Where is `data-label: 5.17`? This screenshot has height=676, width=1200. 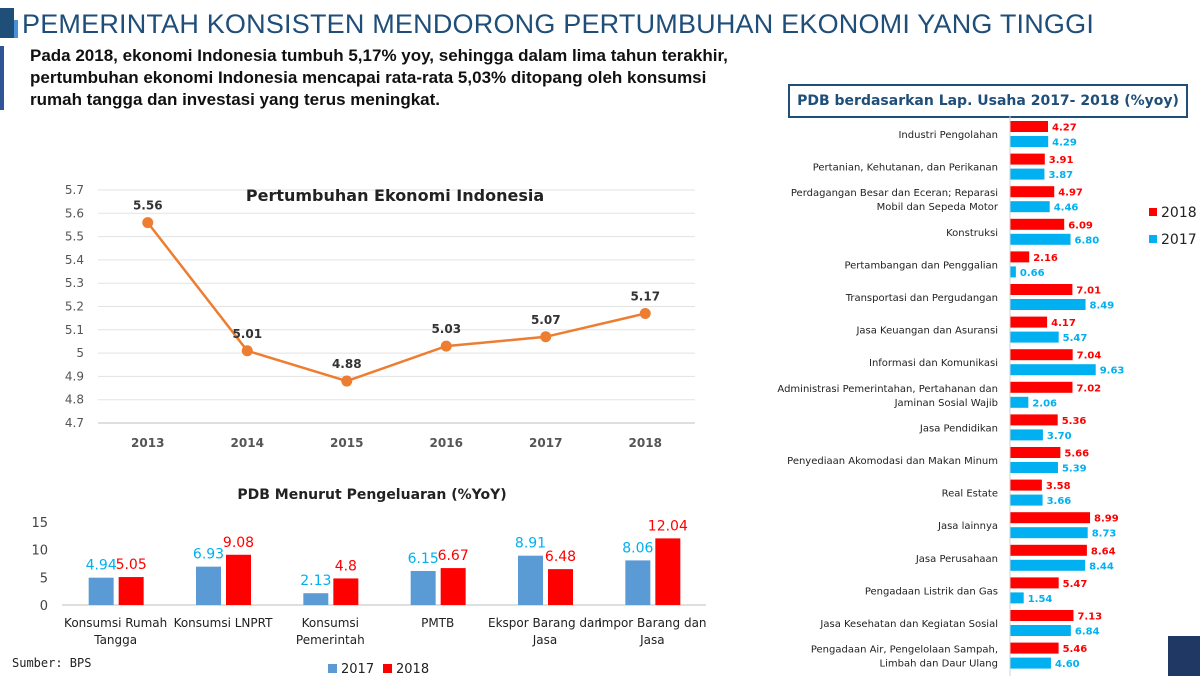
data-label: 5.17 is located at coordinates (645, 296).